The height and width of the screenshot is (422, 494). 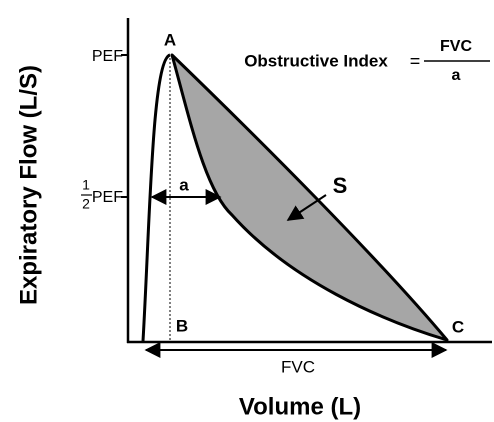 I want to click on area-arrow, so click(x=306, y=207).